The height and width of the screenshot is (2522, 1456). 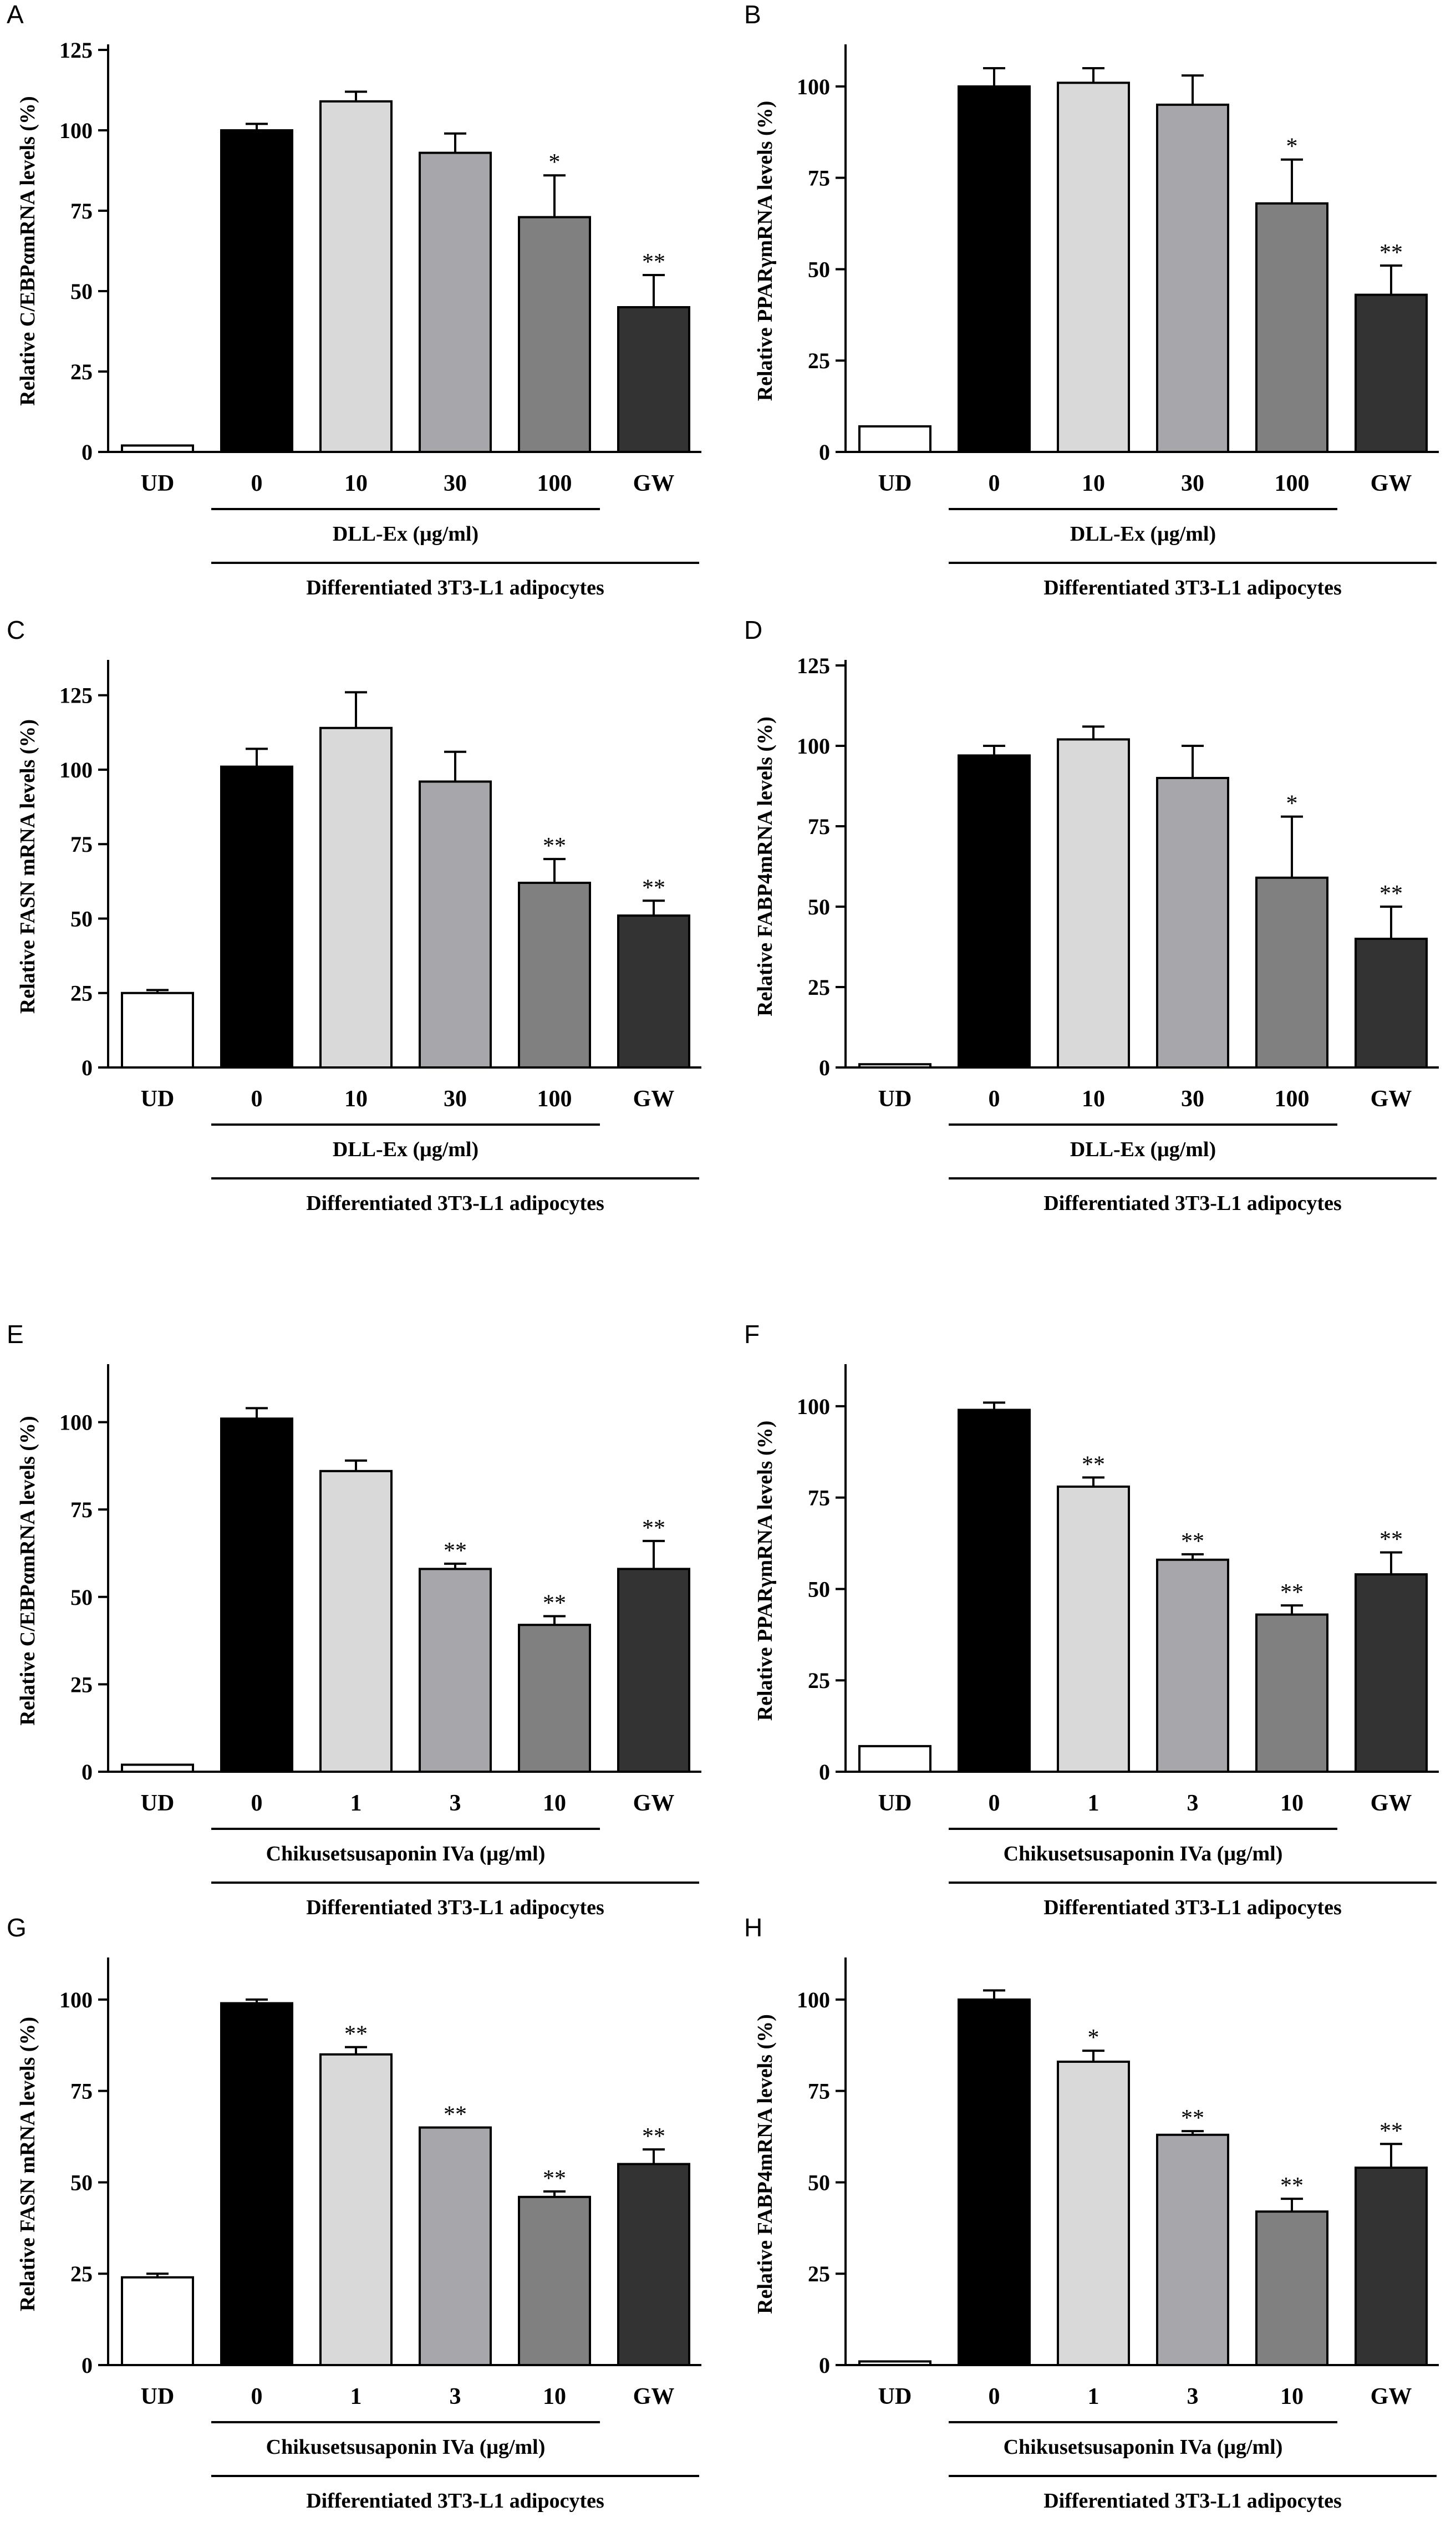 I want to click on panel-letter: H, so click(x=753, y=1927).